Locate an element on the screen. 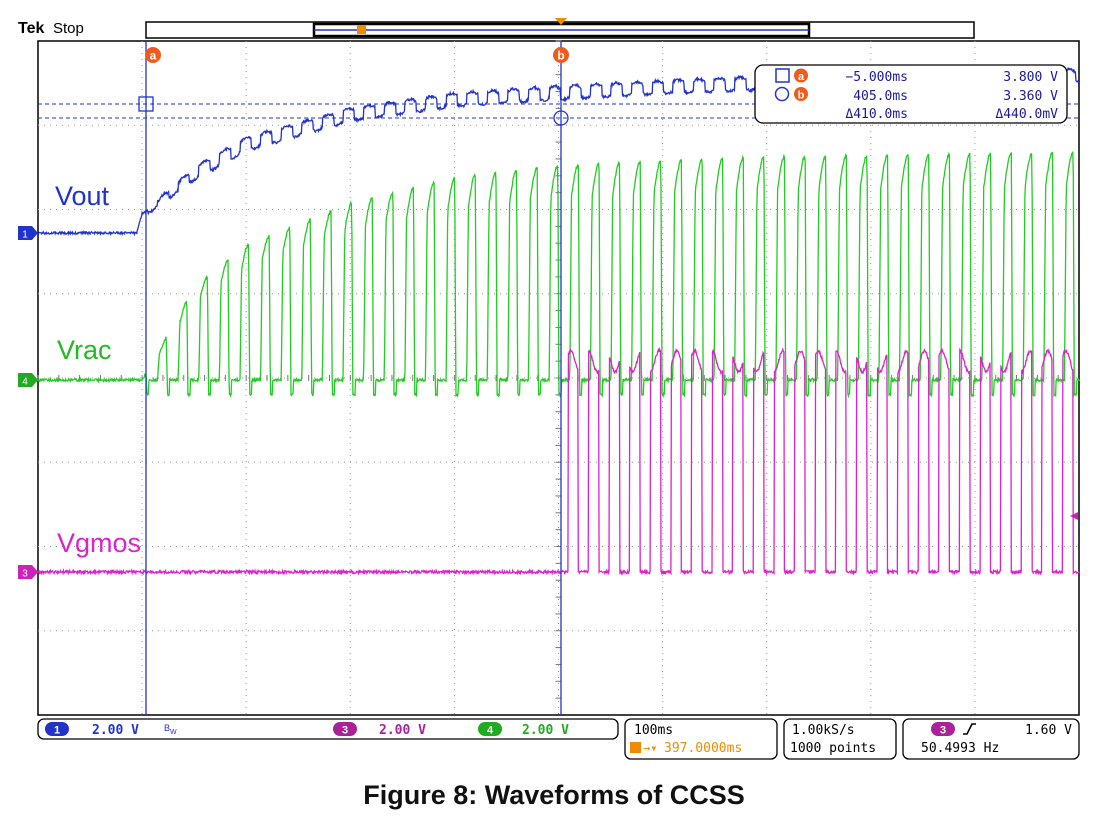 The height and width of the screenshot is (828, 1108). trigger-source-number: 3 is located at coordinates (943, 731).